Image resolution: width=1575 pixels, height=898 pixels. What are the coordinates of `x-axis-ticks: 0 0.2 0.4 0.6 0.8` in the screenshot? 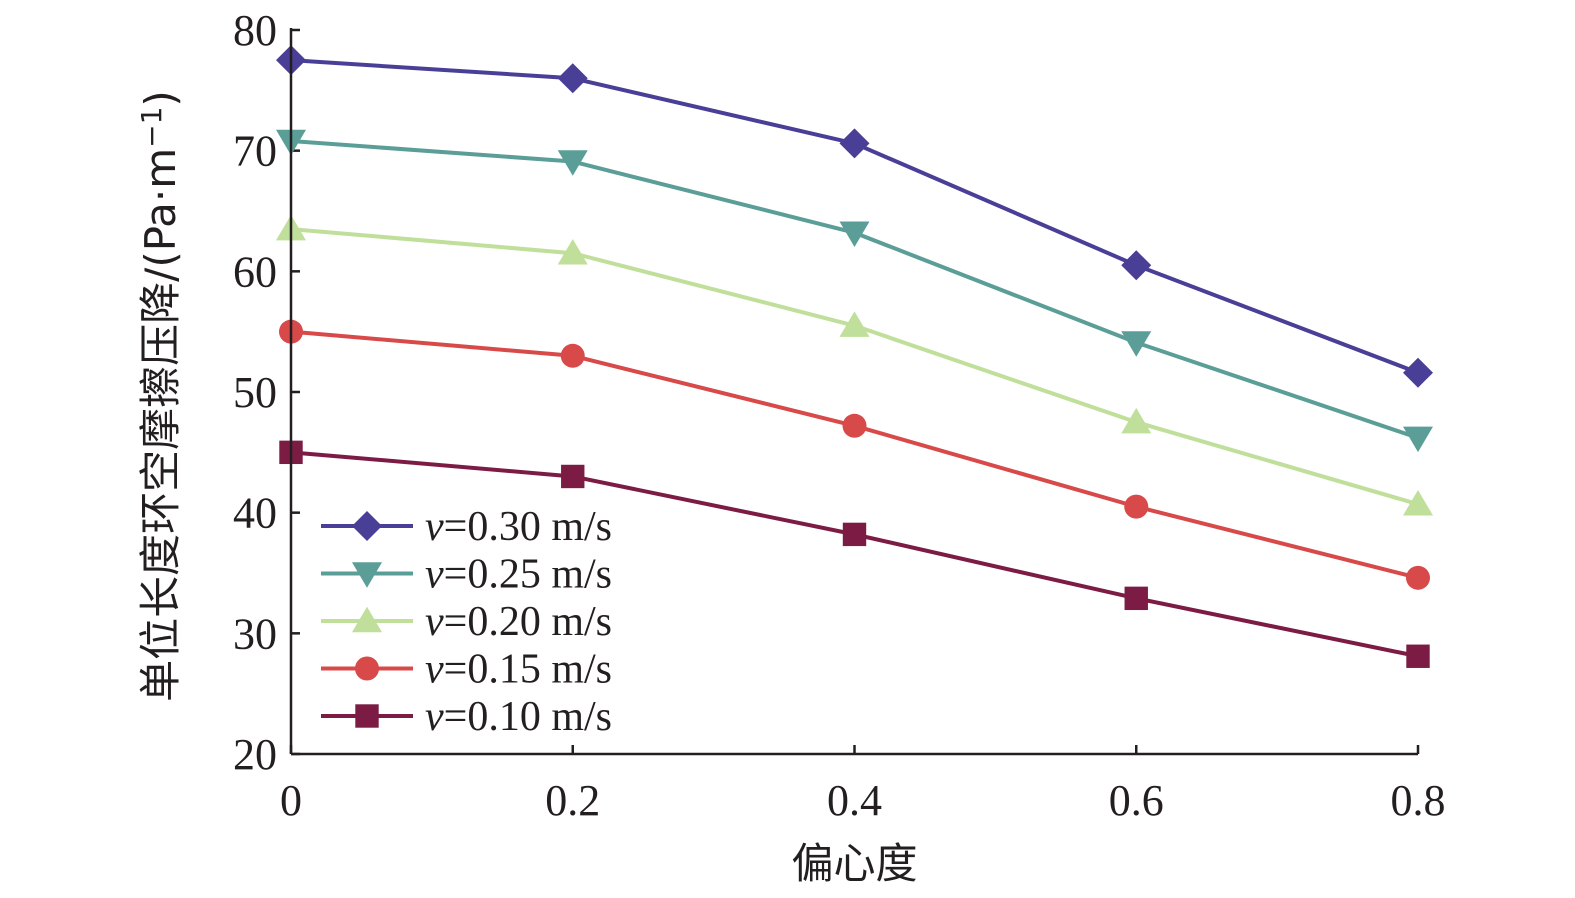 It's located at (863, 785).